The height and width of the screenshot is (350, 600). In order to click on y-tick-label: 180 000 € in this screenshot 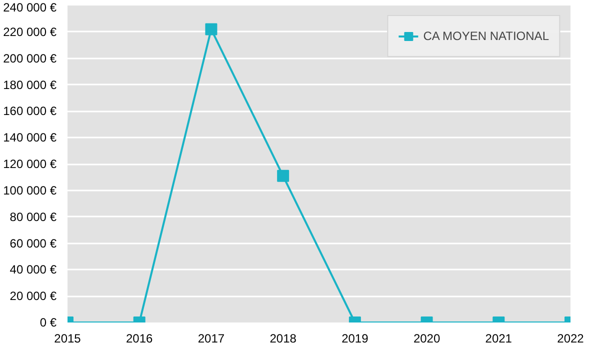, I will do `click(30, 85)`.